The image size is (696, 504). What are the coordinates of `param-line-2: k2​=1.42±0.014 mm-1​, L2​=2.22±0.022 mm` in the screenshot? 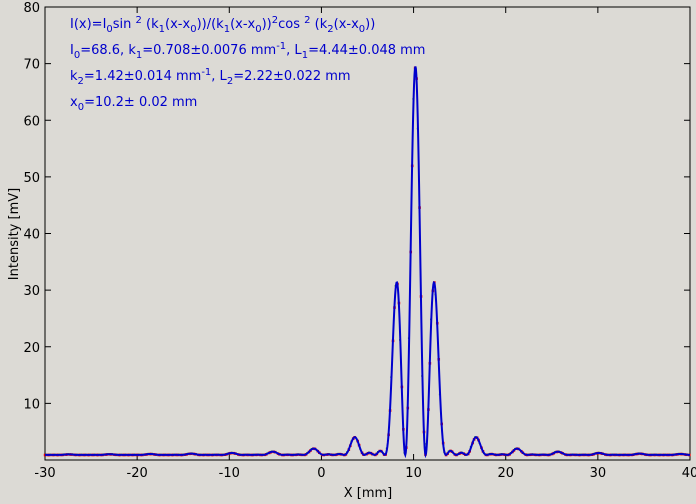 It's located at (210, 77).